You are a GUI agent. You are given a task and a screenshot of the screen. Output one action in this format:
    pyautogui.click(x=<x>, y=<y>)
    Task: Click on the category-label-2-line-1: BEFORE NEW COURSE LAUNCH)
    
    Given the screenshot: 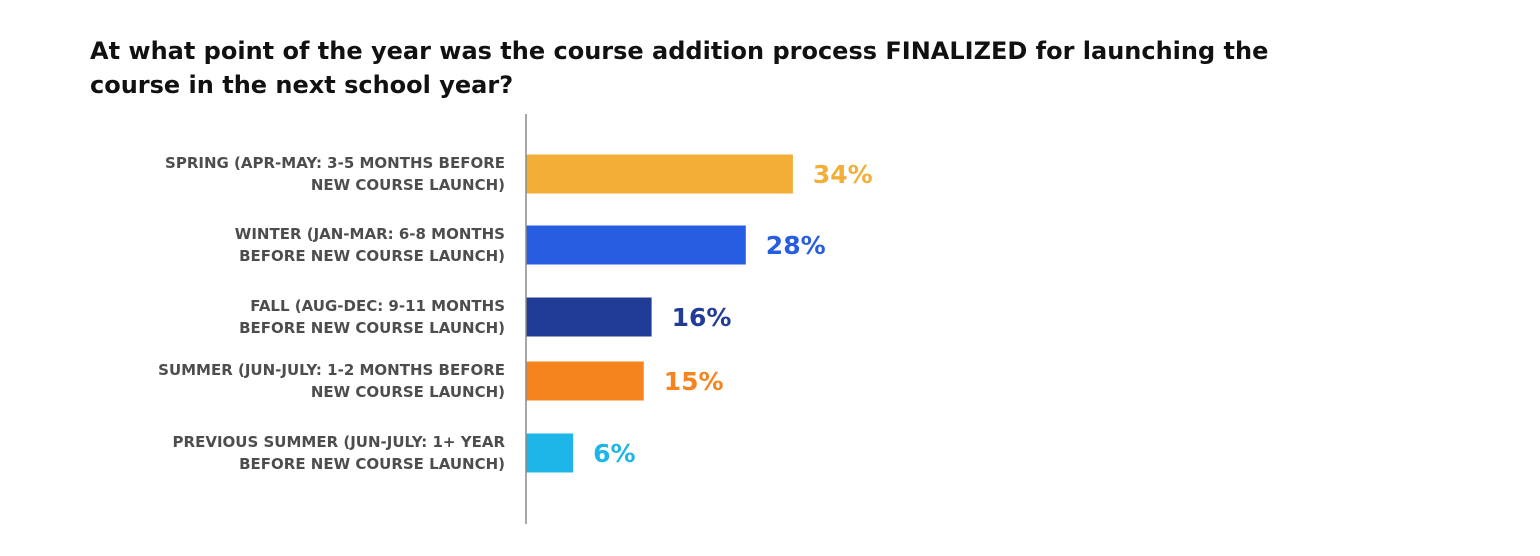 What is the action you would take?
    pyautogui.click(x=372, y=328)
    